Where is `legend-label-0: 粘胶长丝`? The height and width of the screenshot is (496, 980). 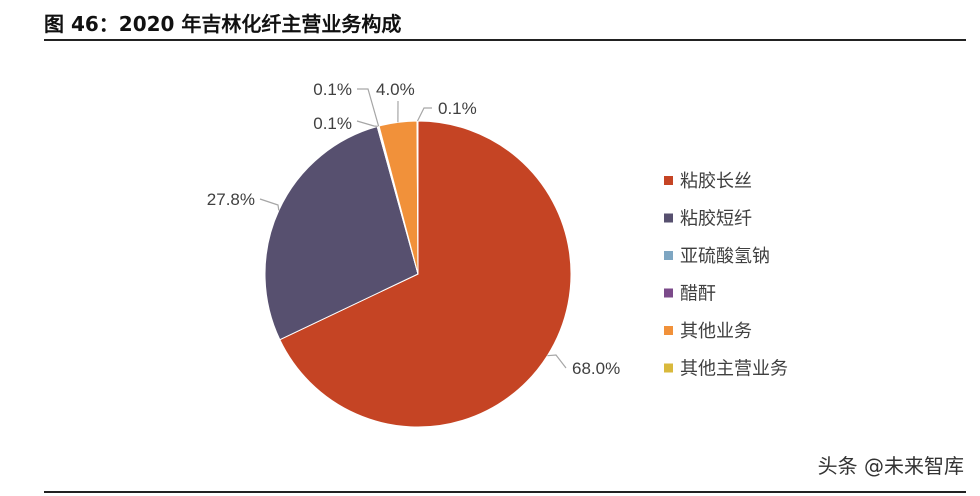
legend-label-0: 粘胶长丝 is located at coordinates (716, 181).